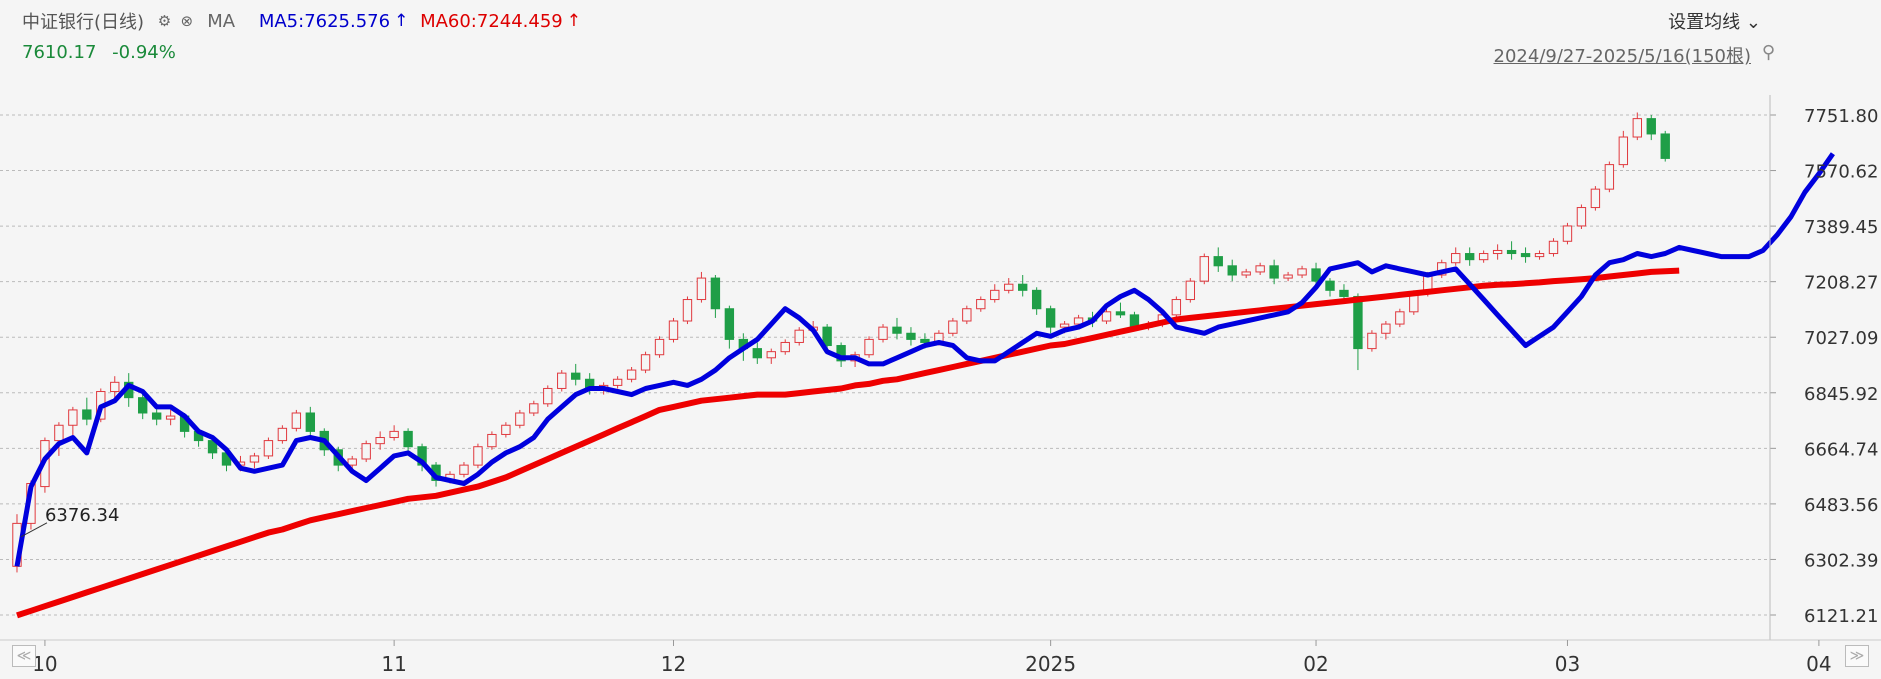 This screenshot has height=679, width=1881. What do you see at coordinates (1841, 560) in the screenshot?
I see `y-tick-label: 6302.39` at bounding box center [1841, 560].